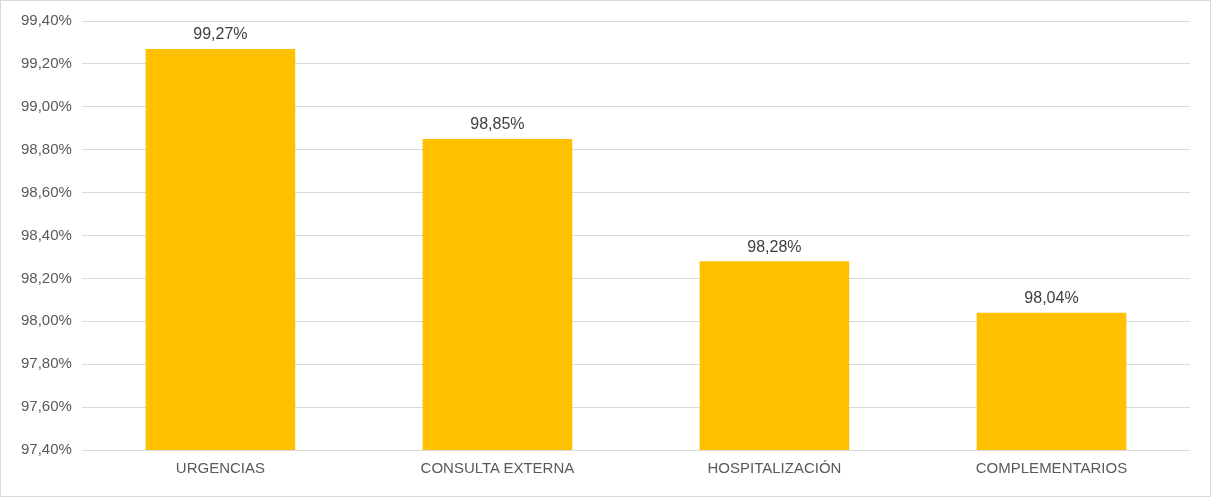 The height and width of the screenshot is (497, 1211). Describe the element at coordinates (774, 246) in the screenshot. I see `data-label: 98,28%` at that location.